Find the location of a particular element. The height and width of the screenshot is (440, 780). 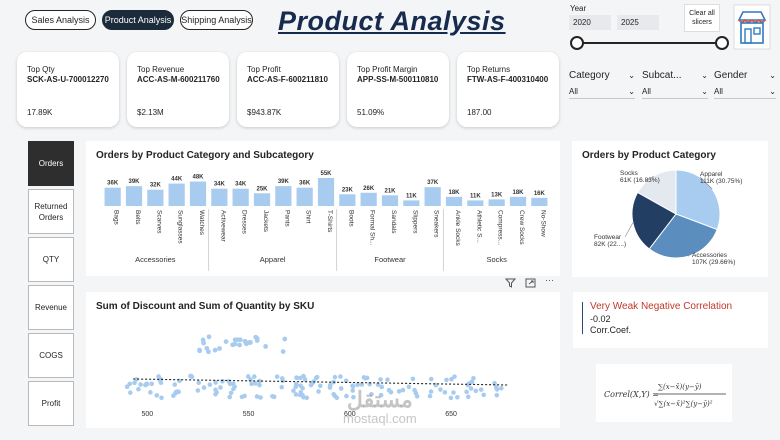

nav-profit-button: Profit is located at coordinates (51, 403).